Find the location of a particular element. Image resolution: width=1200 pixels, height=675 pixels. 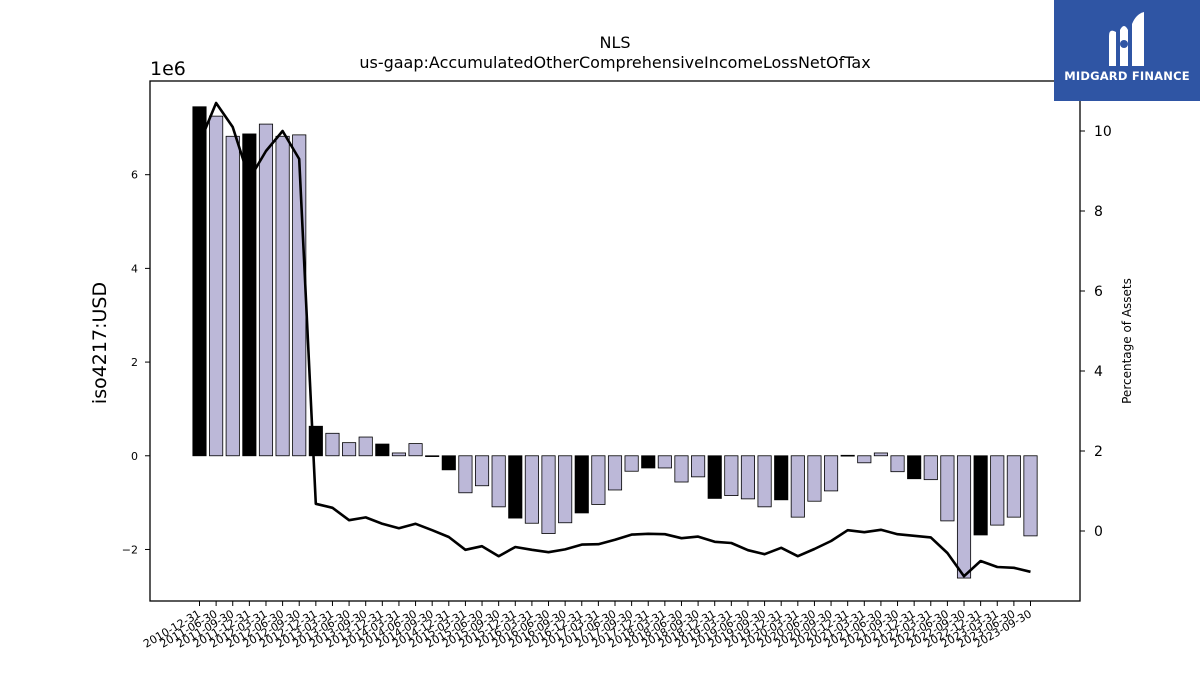

y-ticks-group: −2 0 2 4 6 is located at coordinates (136, 362).